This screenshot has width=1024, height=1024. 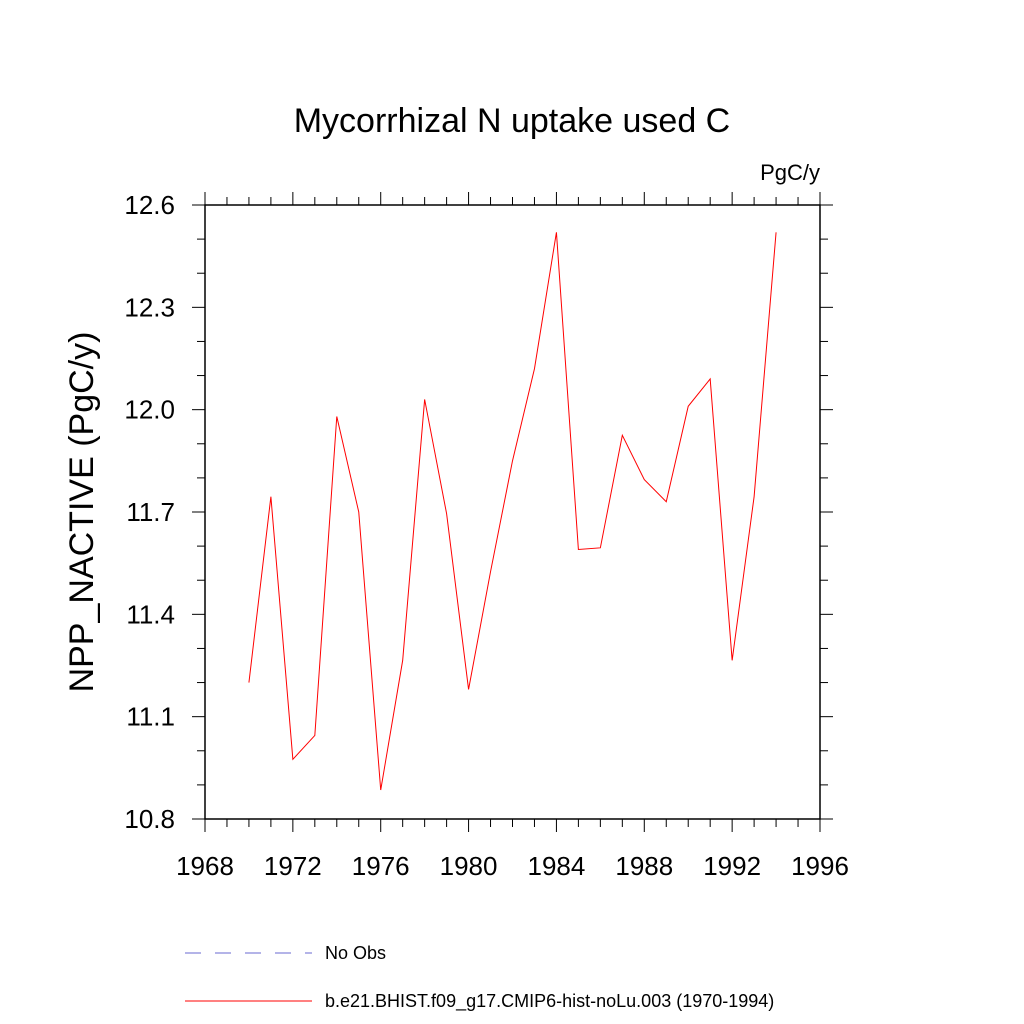 I want to click on x-tick-label: 1972, so click(x=293, y=866).